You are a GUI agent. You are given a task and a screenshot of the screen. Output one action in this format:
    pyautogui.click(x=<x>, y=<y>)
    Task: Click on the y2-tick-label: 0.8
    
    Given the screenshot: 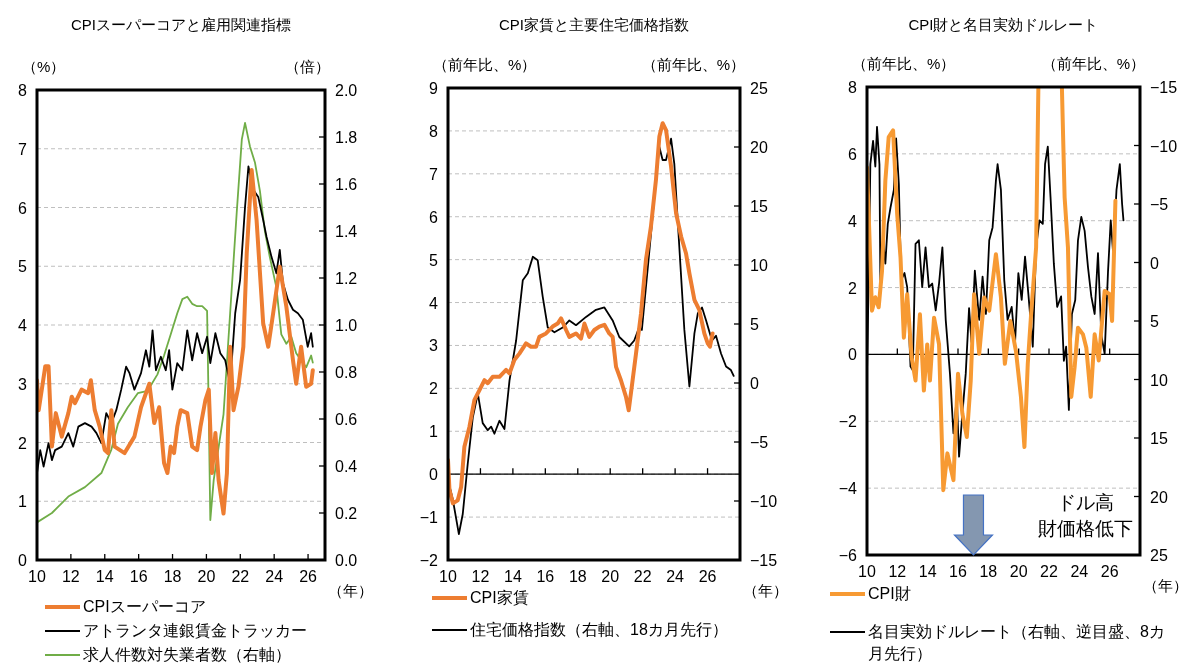 What is the action you would take?
    pyautogui.click(x=346, y=372)
    